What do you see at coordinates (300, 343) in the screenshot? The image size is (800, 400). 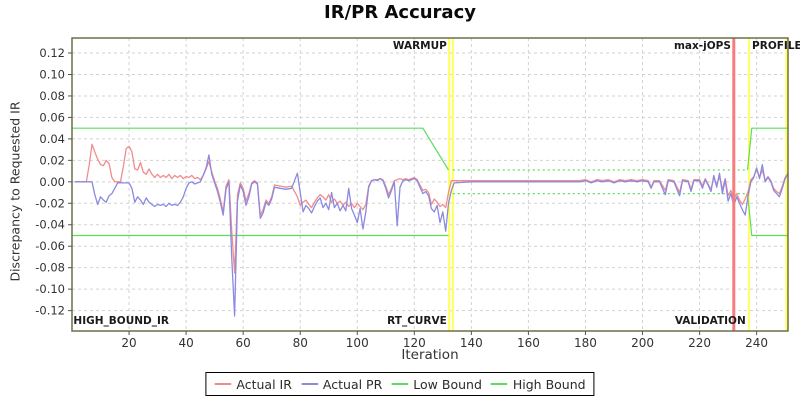 I see `x-tick-label-80: 80` at bounding box center [300, 343].